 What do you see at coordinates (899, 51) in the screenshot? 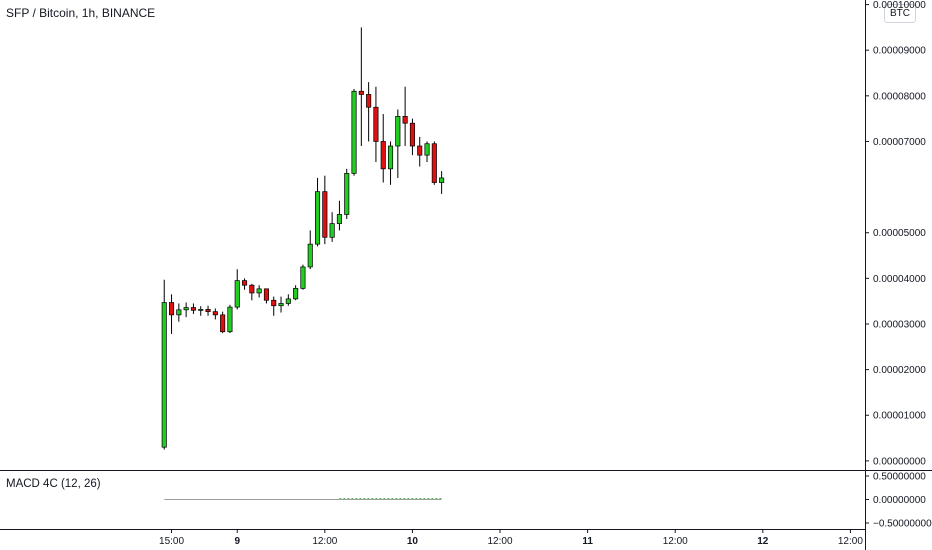
I see `y-tick-label: 0.00009000` at bounding box center [899, 51].